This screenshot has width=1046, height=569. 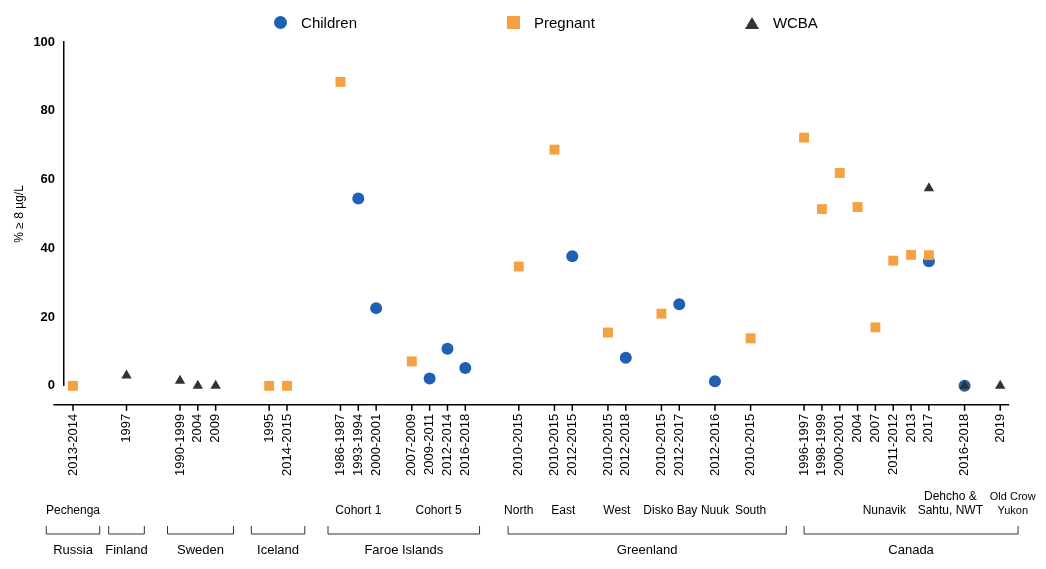 I want to click on text: Nunavik, so click(x=884, y=510).